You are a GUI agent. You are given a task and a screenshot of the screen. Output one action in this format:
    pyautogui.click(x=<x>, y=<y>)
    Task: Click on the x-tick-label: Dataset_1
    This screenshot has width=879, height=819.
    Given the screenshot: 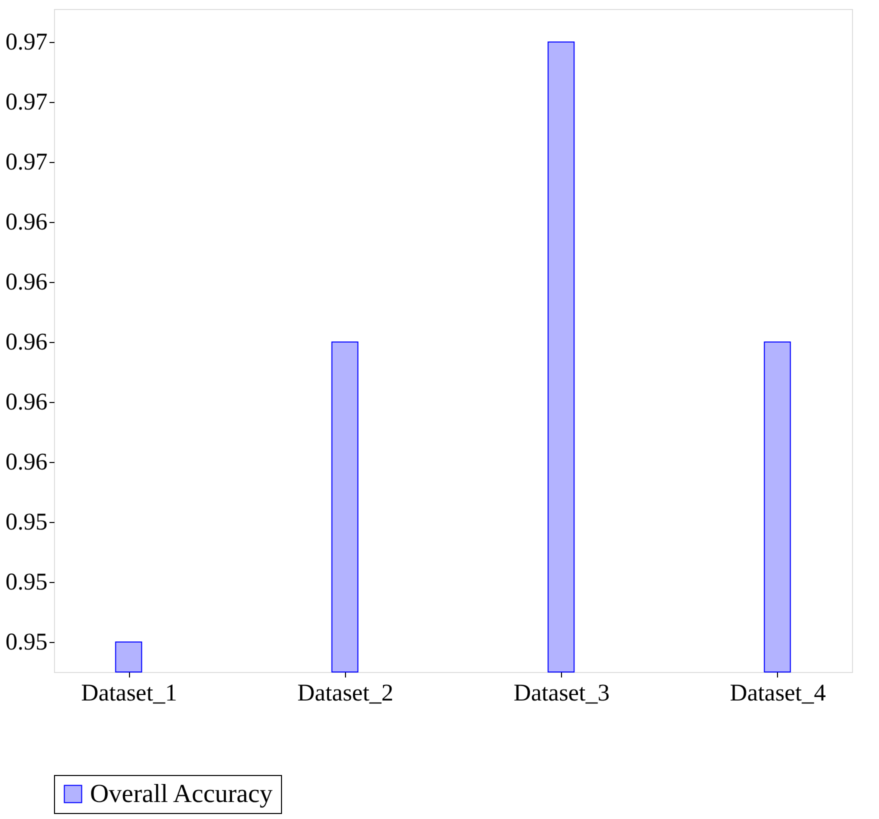 What is the action you would take?
    pyautogui.click(x=129, y=693)
    